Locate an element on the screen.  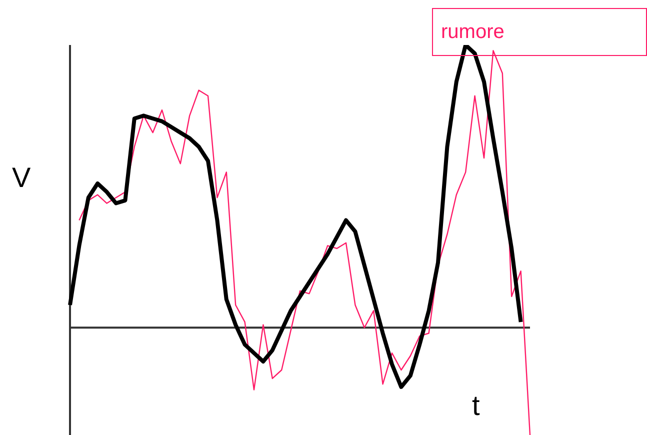
y-axis-title: V is located at coordinates (21, 178).